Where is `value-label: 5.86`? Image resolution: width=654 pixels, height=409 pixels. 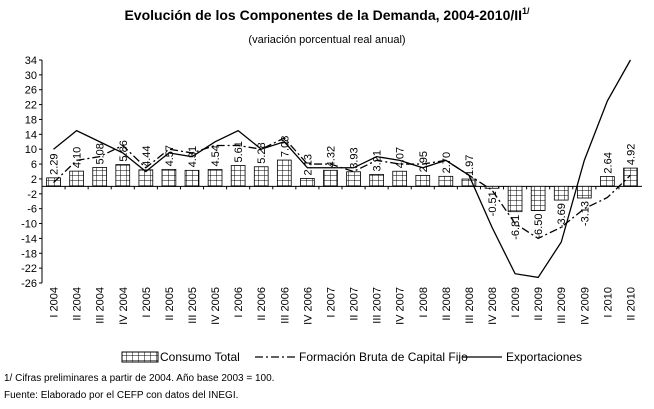
value-label: 5.86 is located at coordinates (124, 150).